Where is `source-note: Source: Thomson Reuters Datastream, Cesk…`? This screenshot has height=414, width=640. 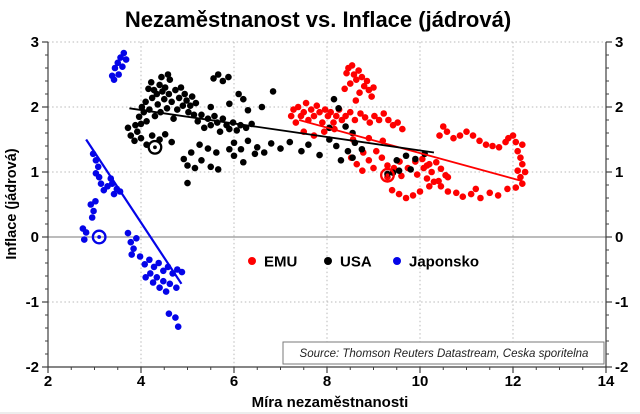
source-note: Source: Thomson Reuters Datastream, Cesk… is located at coordinates (444, 354).